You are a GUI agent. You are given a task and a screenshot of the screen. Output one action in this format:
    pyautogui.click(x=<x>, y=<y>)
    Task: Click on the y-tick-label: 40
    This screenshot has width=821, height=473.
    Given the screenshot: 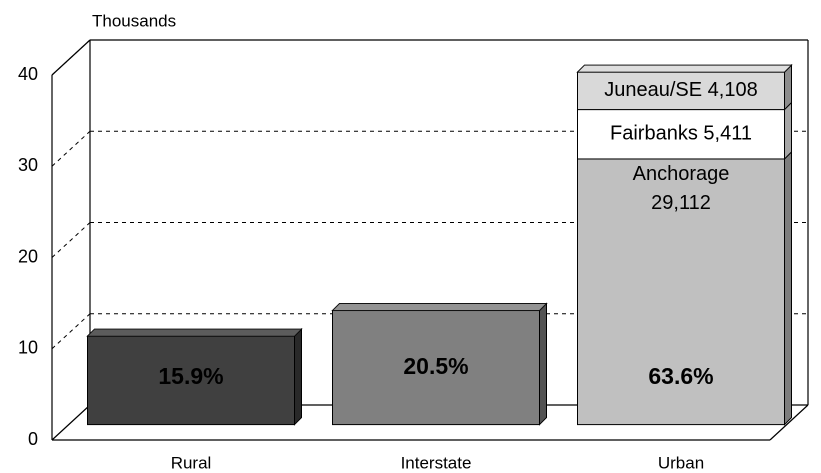 What is the action you would take?
    pyautogui.click(x=28, y=74)
    